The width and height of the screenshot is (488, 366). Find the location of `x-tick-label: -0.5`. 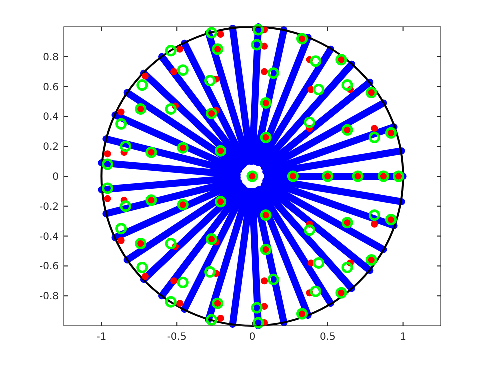

x-tick-label: -0.5 is located at coordinates (177, 337).